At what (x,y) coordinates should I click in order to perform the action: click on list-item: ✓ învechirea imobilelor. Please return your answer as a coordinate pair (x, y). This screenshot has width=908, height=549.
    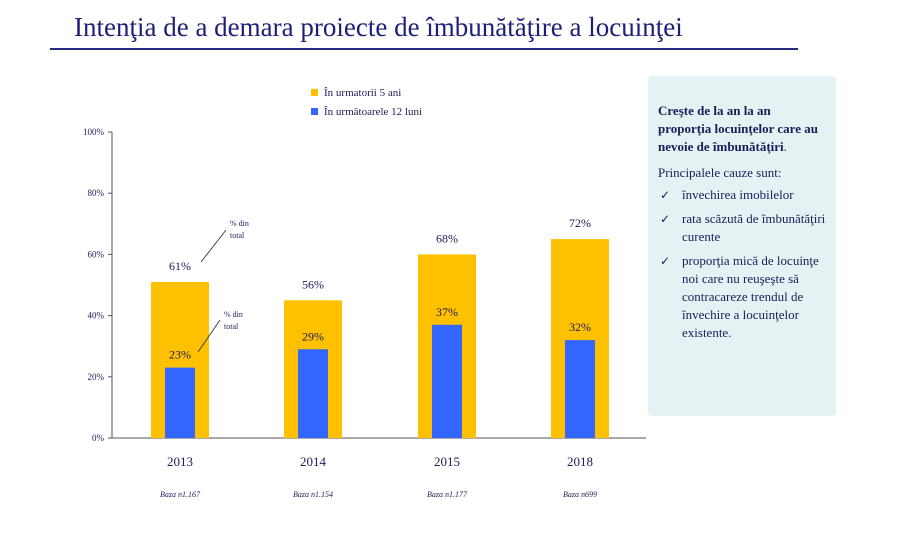
    Looking at the image, I should click on (742, 195).